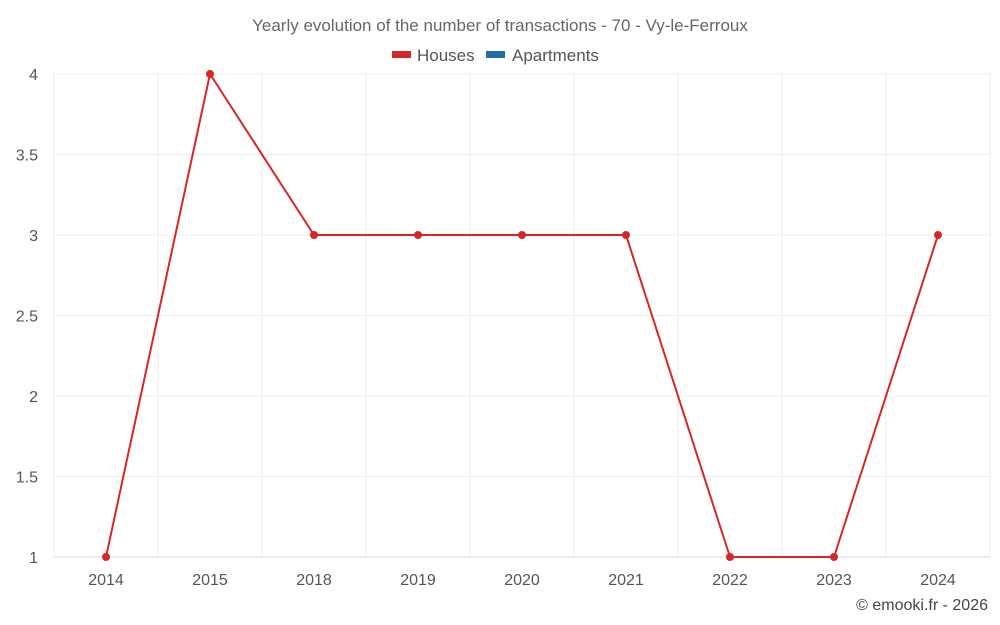 This screenshot has width=1000, height=625. Describe the element at coordinates (106, 580) in the screenshot. I see `x-tick-label: 2014` at that location.